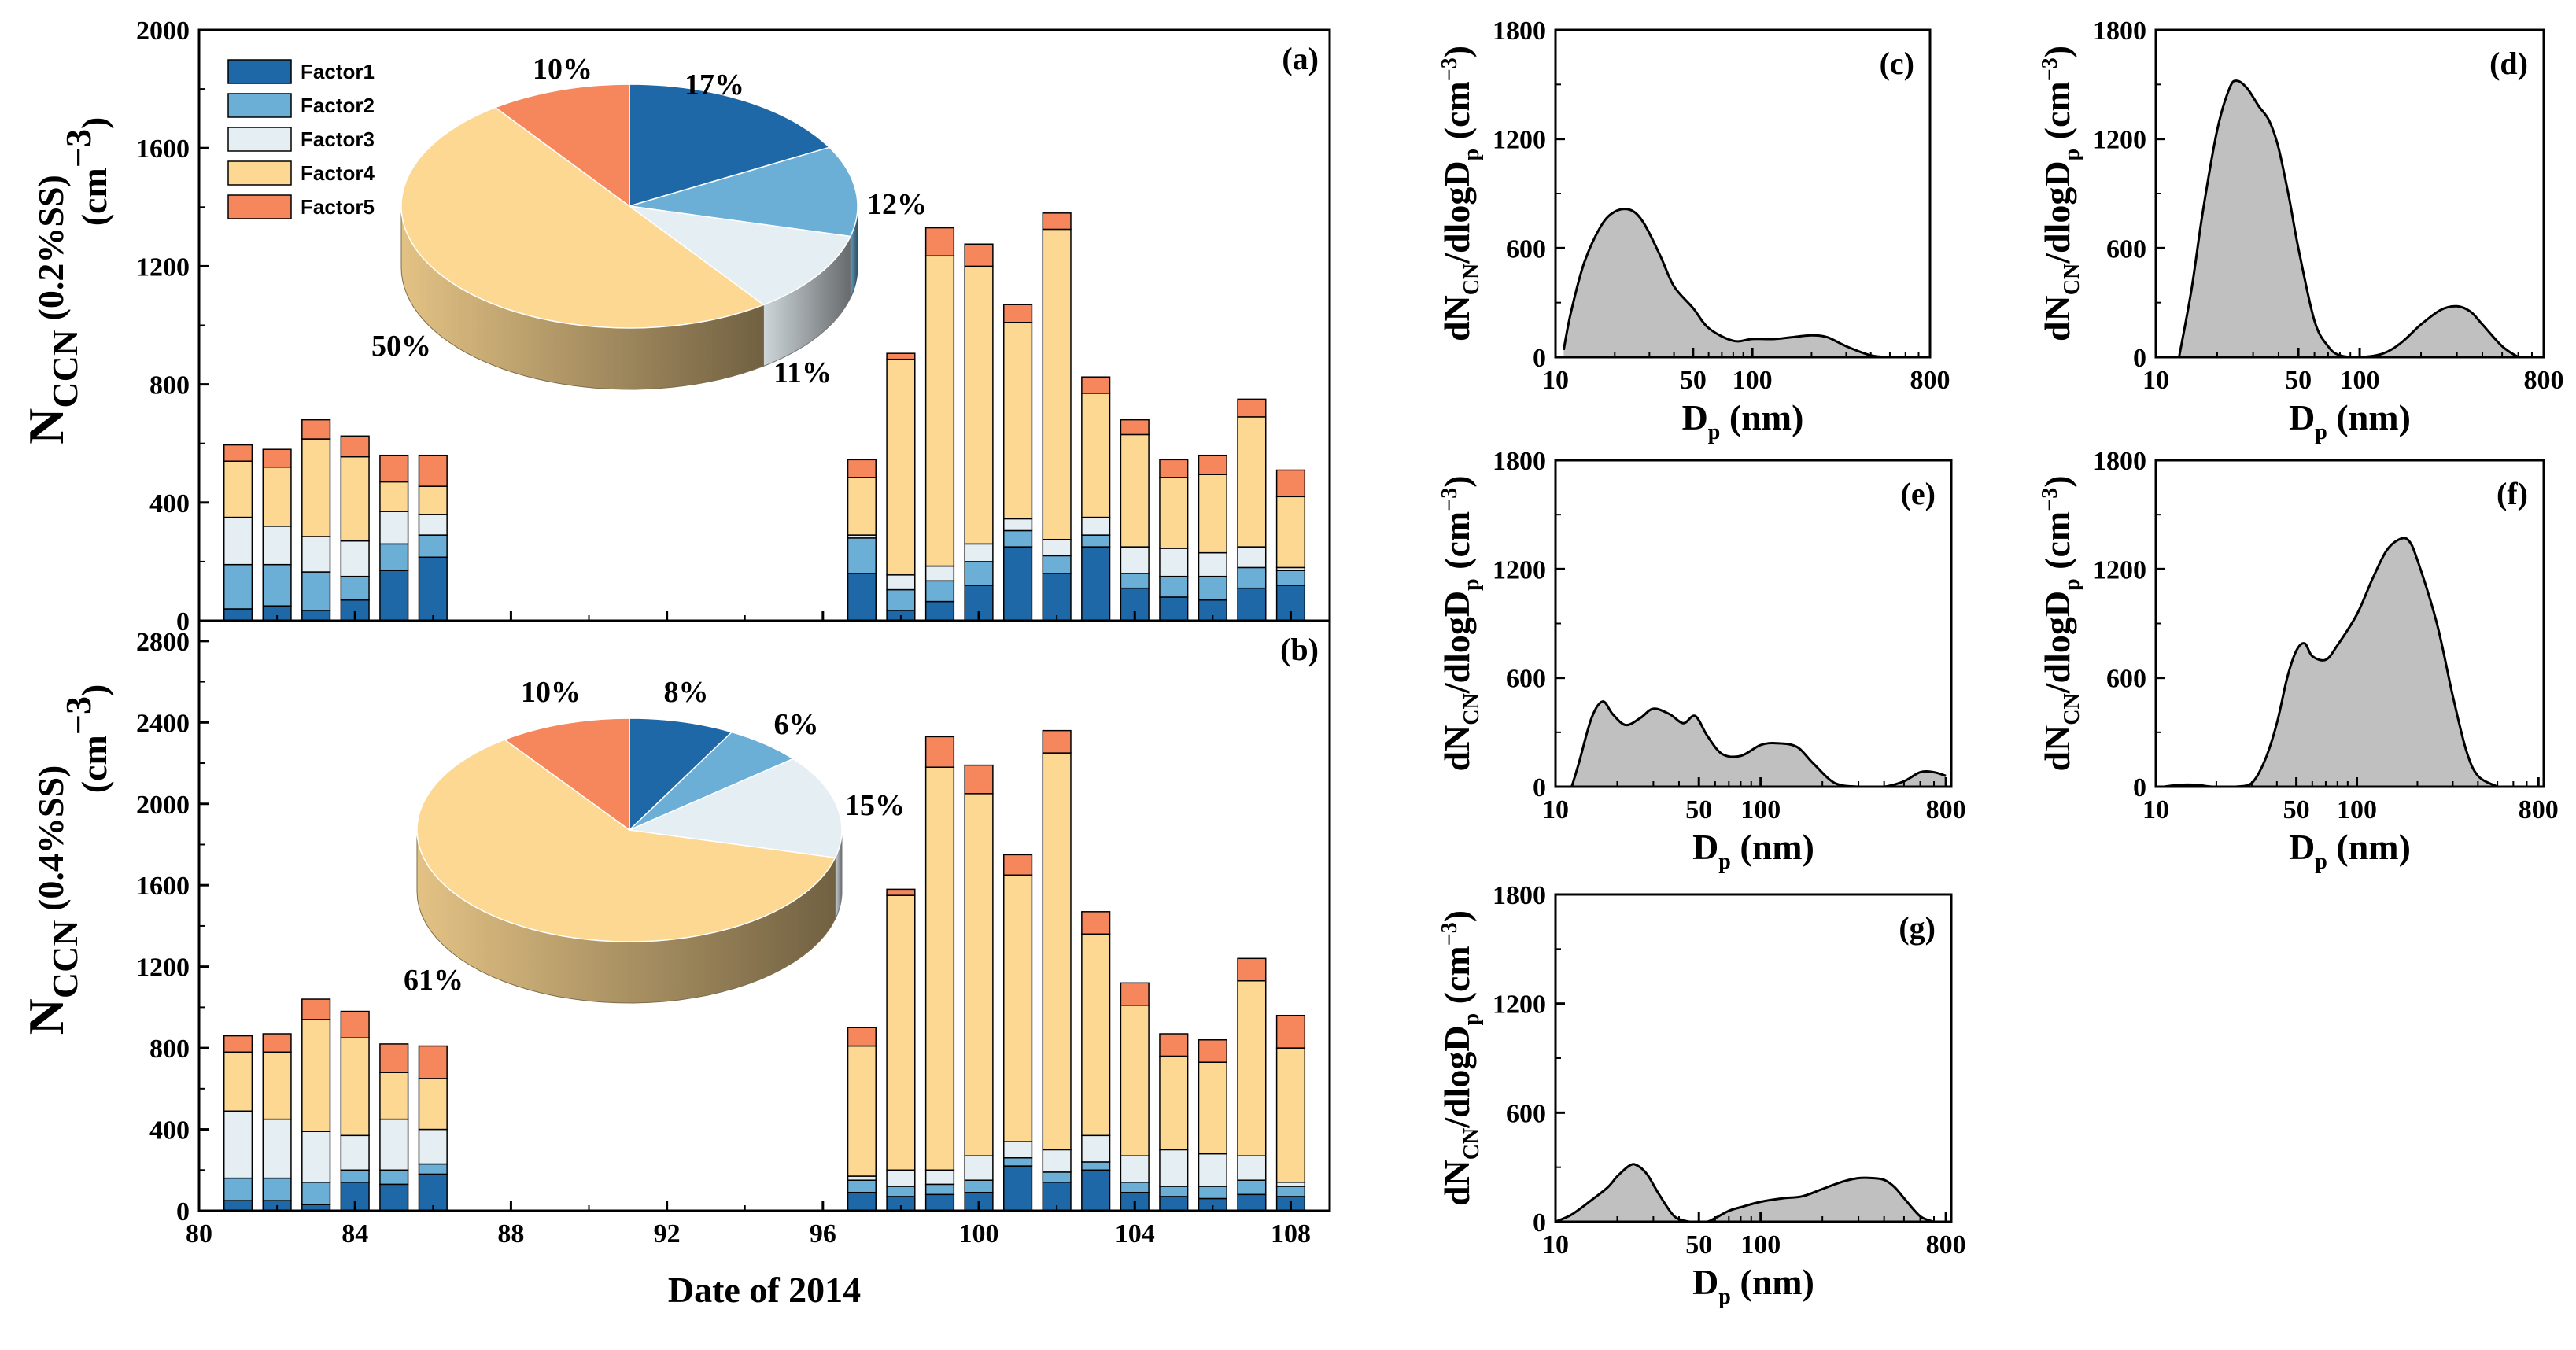 This screenshot has width=2576, height=1350. What do you see at coordinates (1472, 1144) in the screenshot?
I see `y-axis-title-sub1: CN` at bounding box center [1472, 1144].